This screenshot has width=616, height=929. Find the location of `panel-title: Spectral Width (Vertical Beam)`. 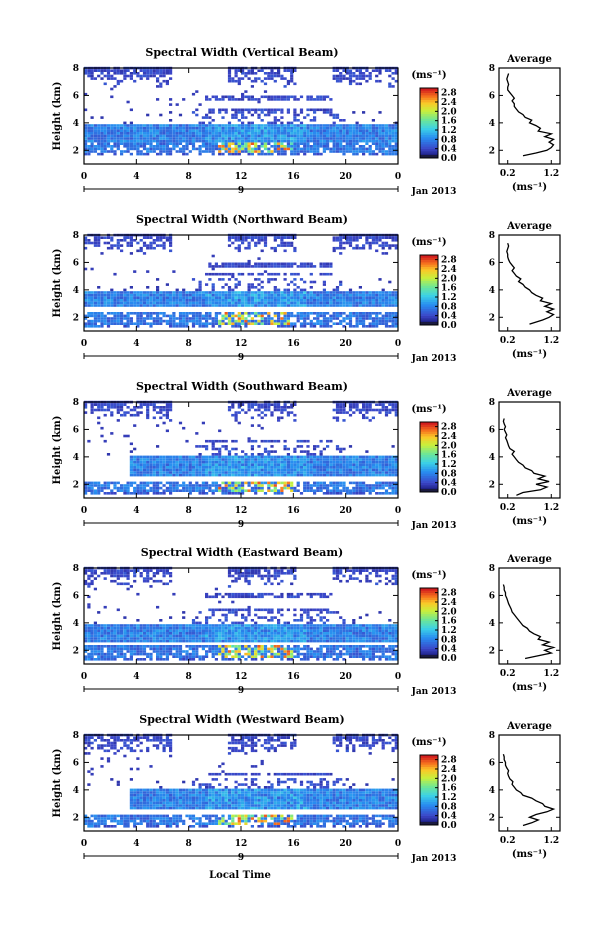

panel-title: Spectral Width (Vertical Beam) is located at coordinates (241, 52).